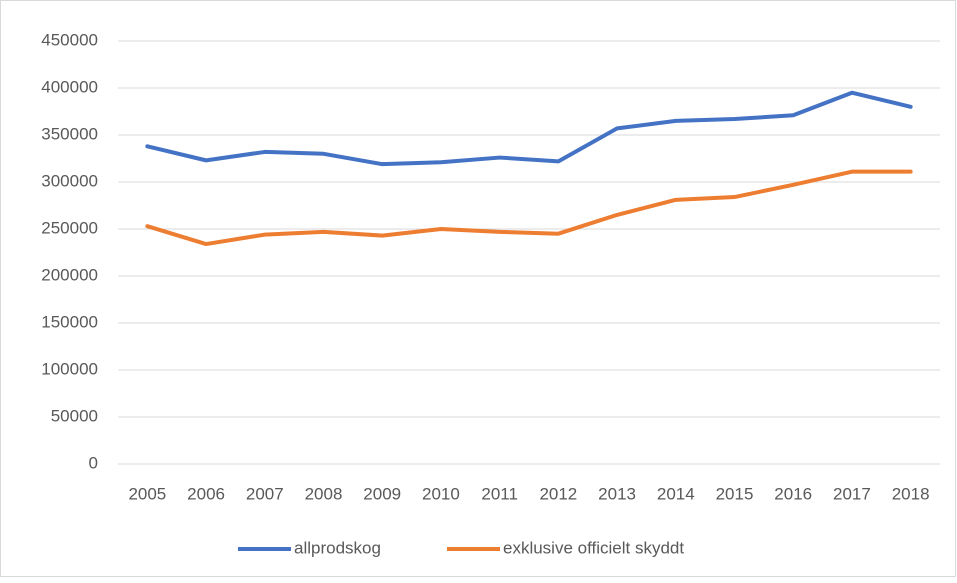 This screenshot has height=583, width=957. Describe the element at coordinates (69, 227) in the screenshot. I see `y-tick-label: 250000` at that location.